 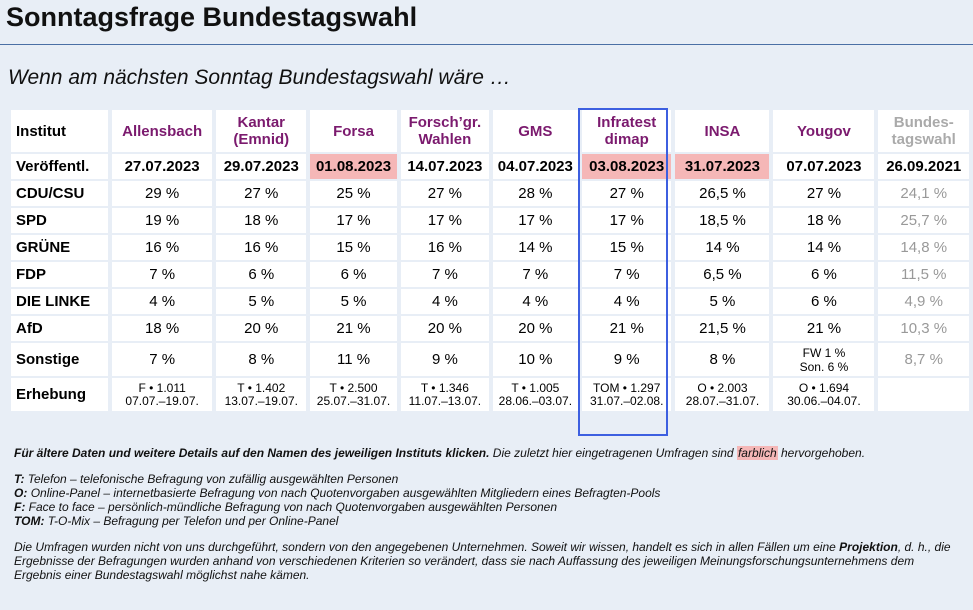 I want to click on value-cell: 29 %, so click(x=162, y=193).